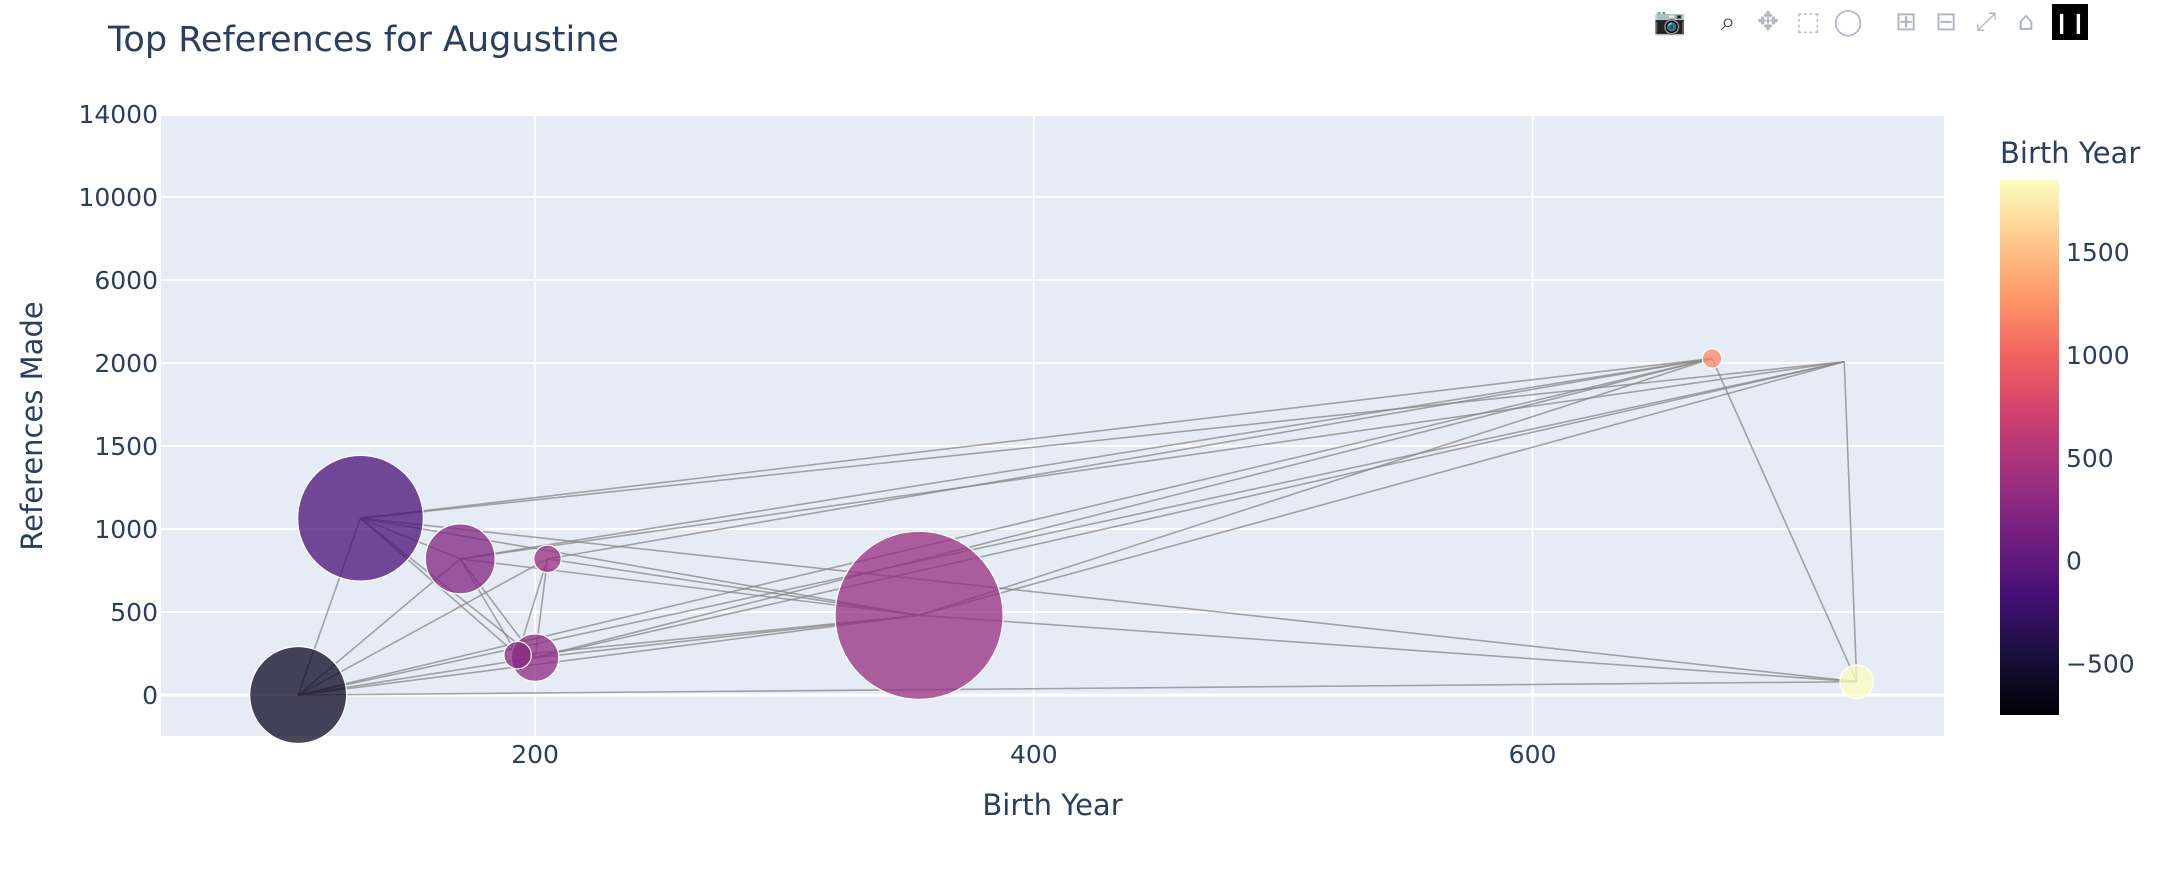 This screenshot has width=2166, height=876. I want to click on y-tick-label: 2000, so click(126, 363).